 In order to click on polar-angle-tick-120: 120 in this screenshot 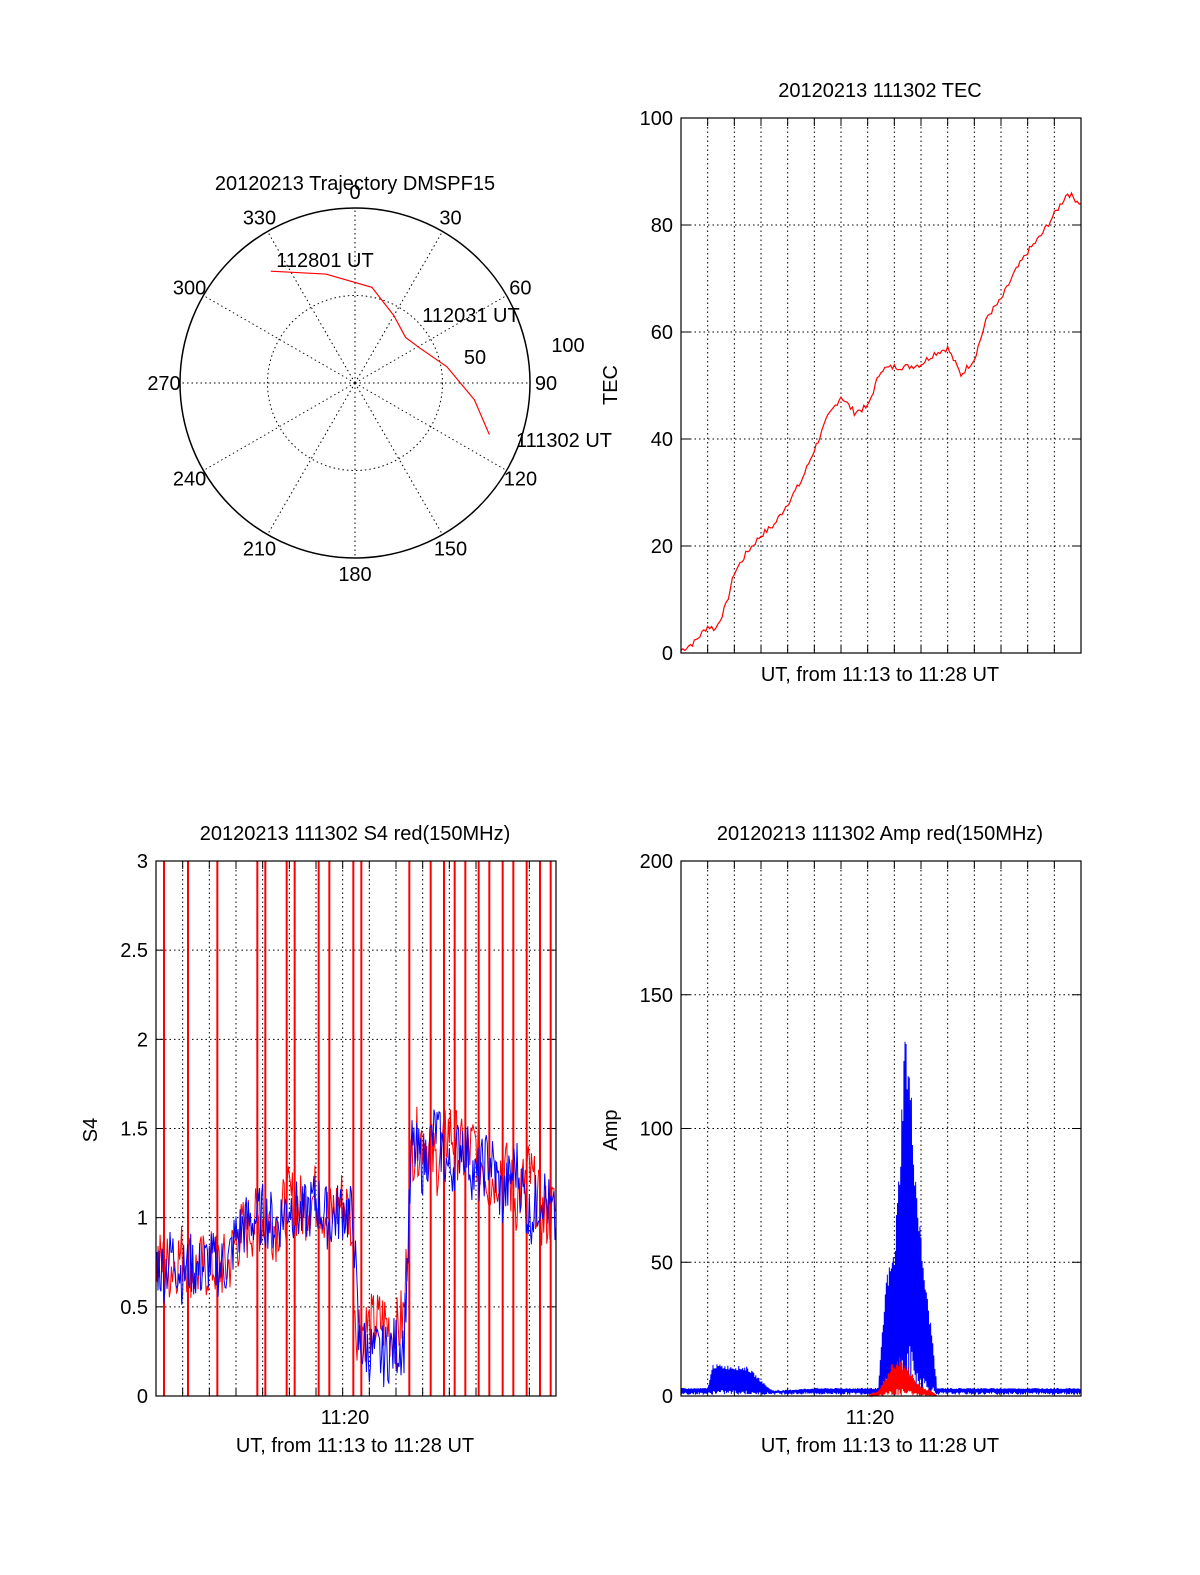, I will do `click(520, 480)`.